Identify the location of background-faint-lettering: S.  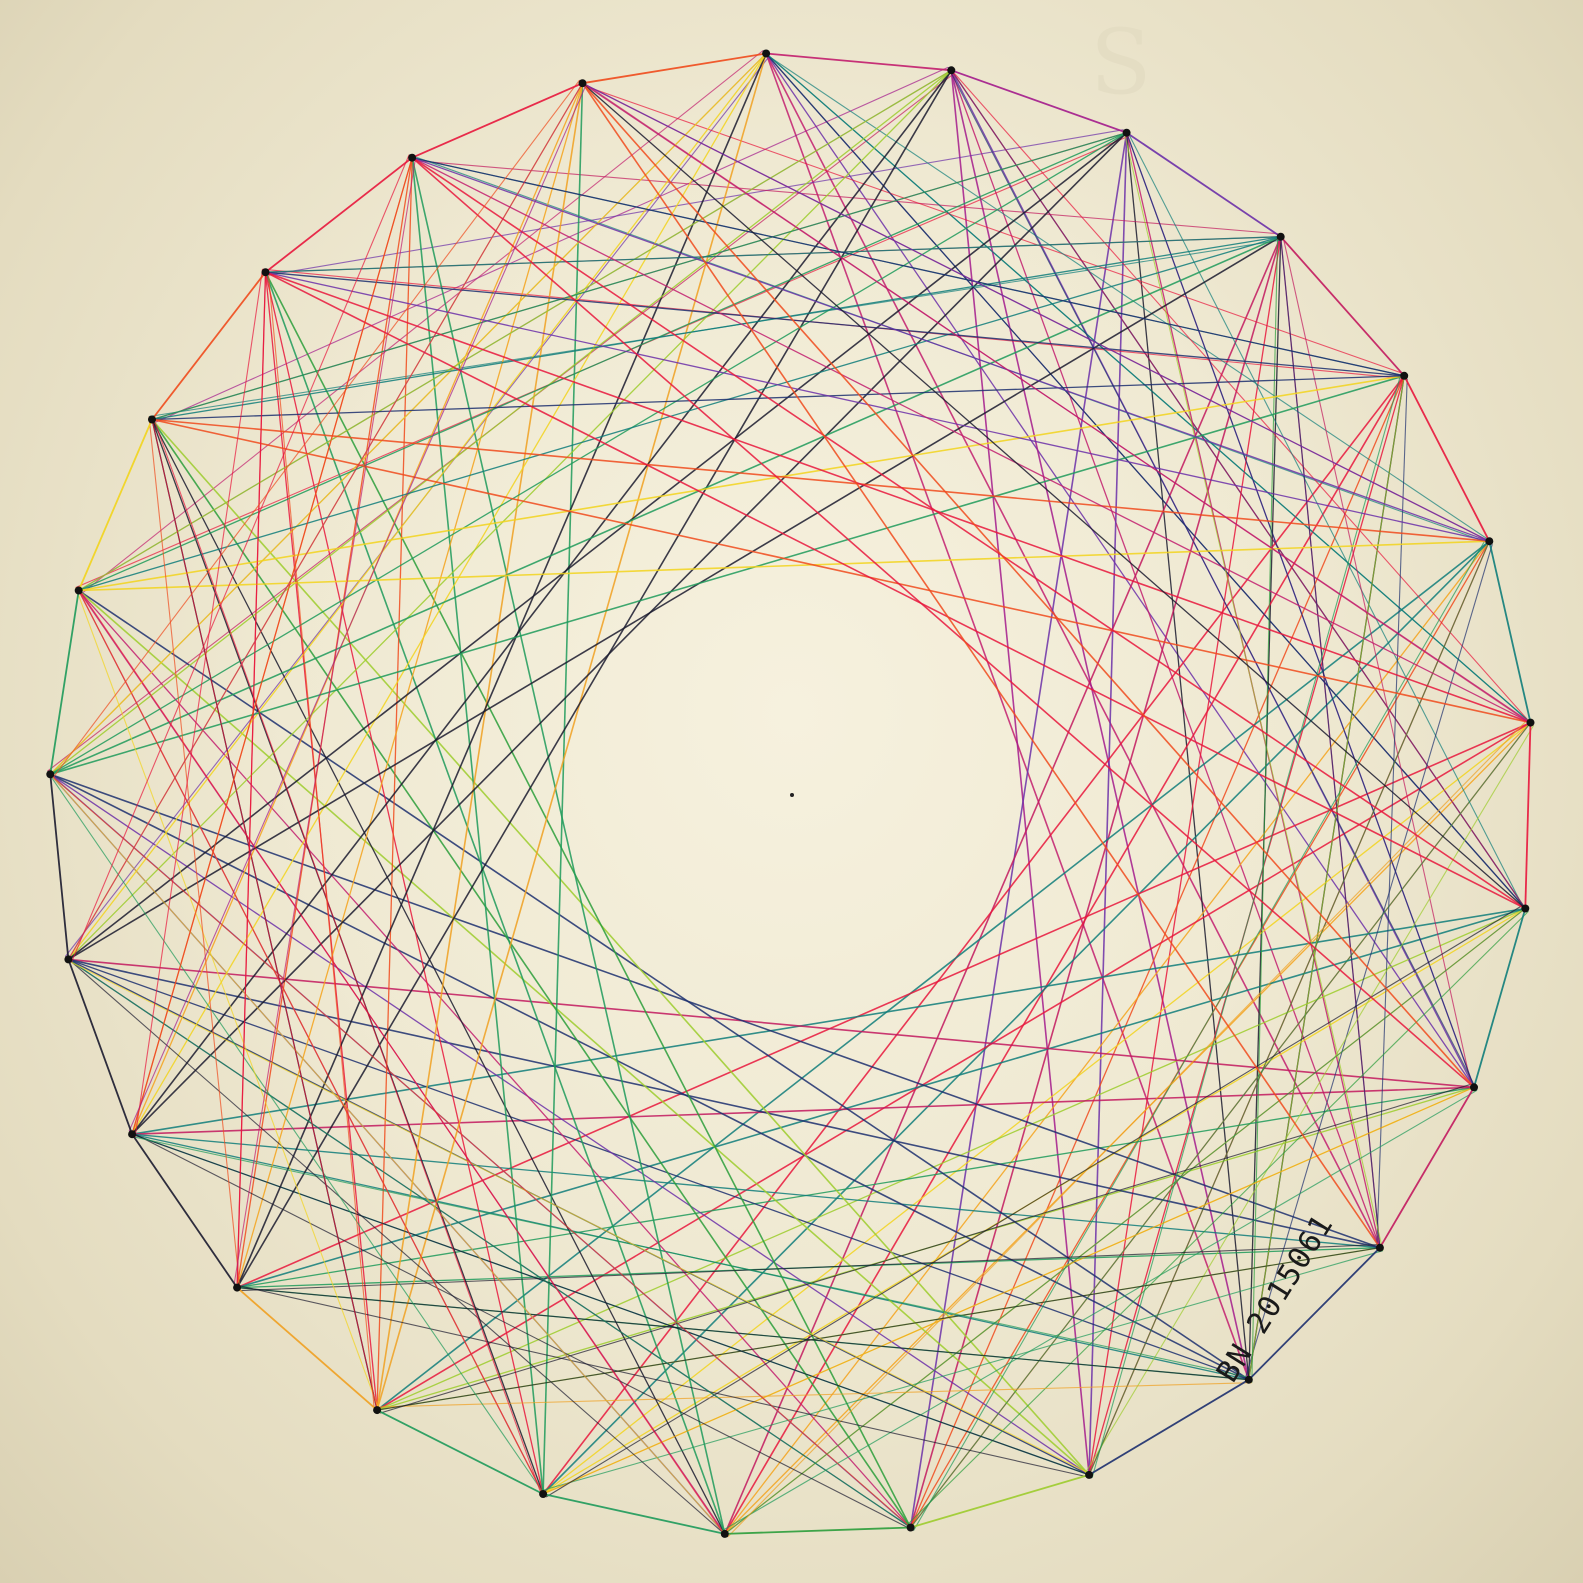
(1124, 62).